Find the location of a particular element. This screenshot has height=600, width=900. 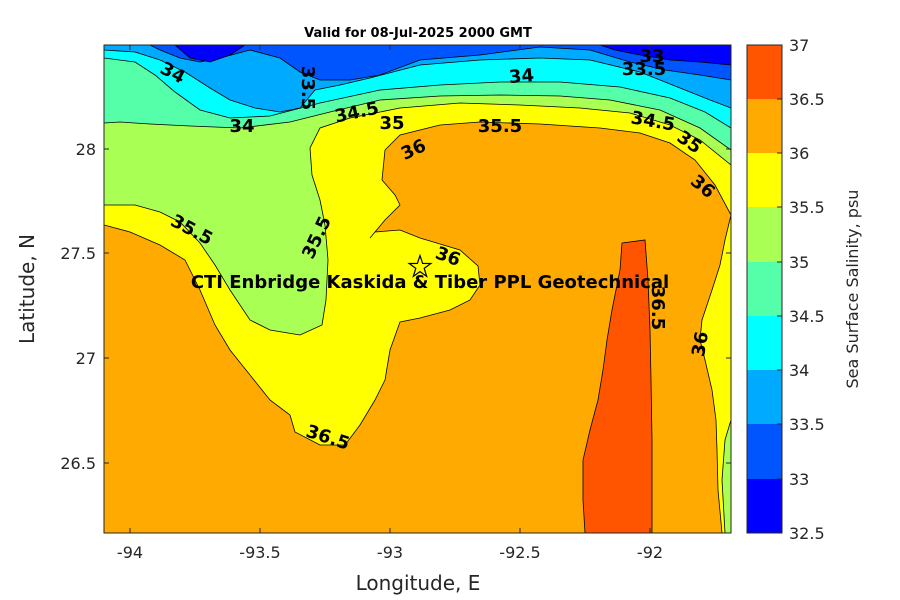

contour-label: 36 is located at coordinates (700, 344).